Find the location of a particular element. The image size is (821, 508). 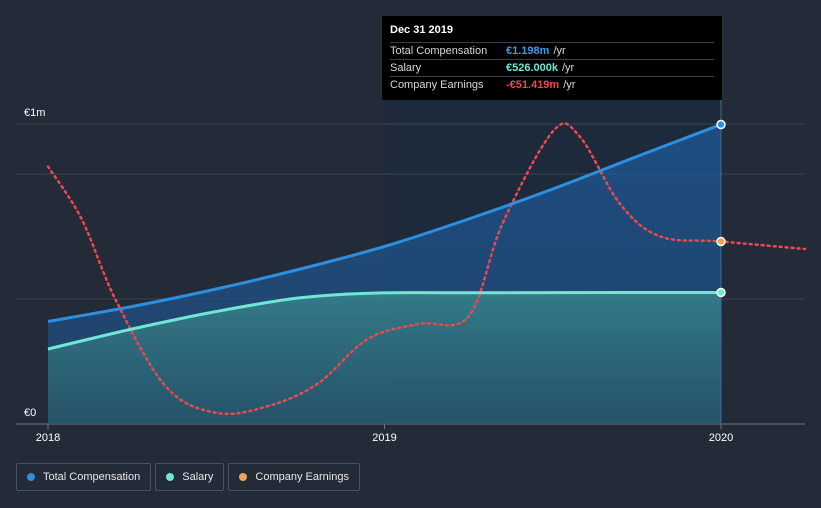

tooltip-row-total-compensation: Total Compensation €1.198m /yr is located at coordinates (552, 50).